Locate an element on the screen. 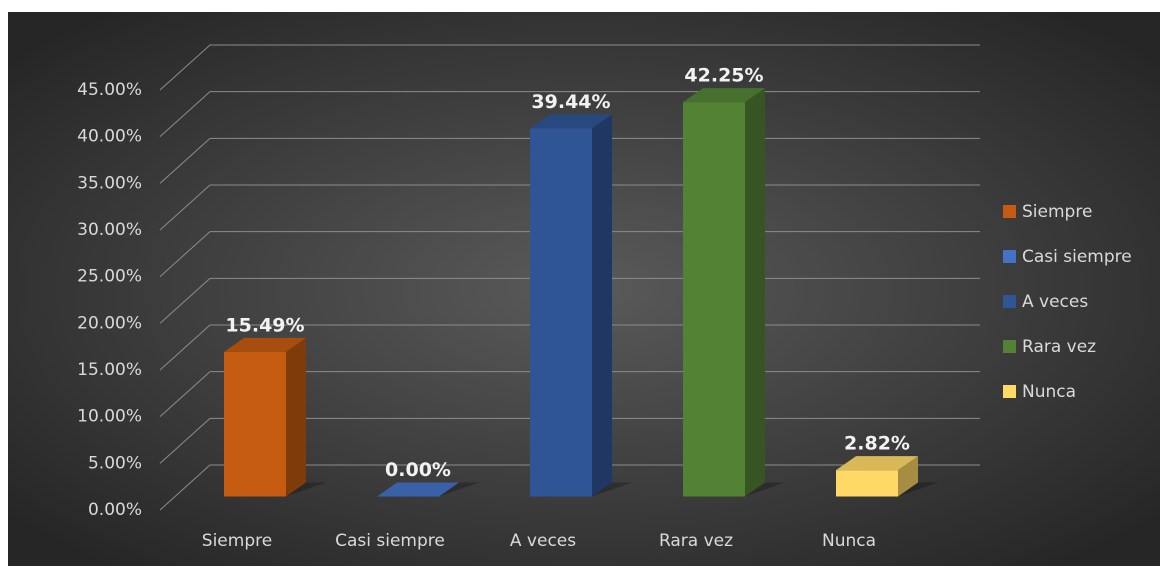 The width and height of the screenshot is (1167, 570). y-tick-label: 40.00% is located at coordinates (109, 137).